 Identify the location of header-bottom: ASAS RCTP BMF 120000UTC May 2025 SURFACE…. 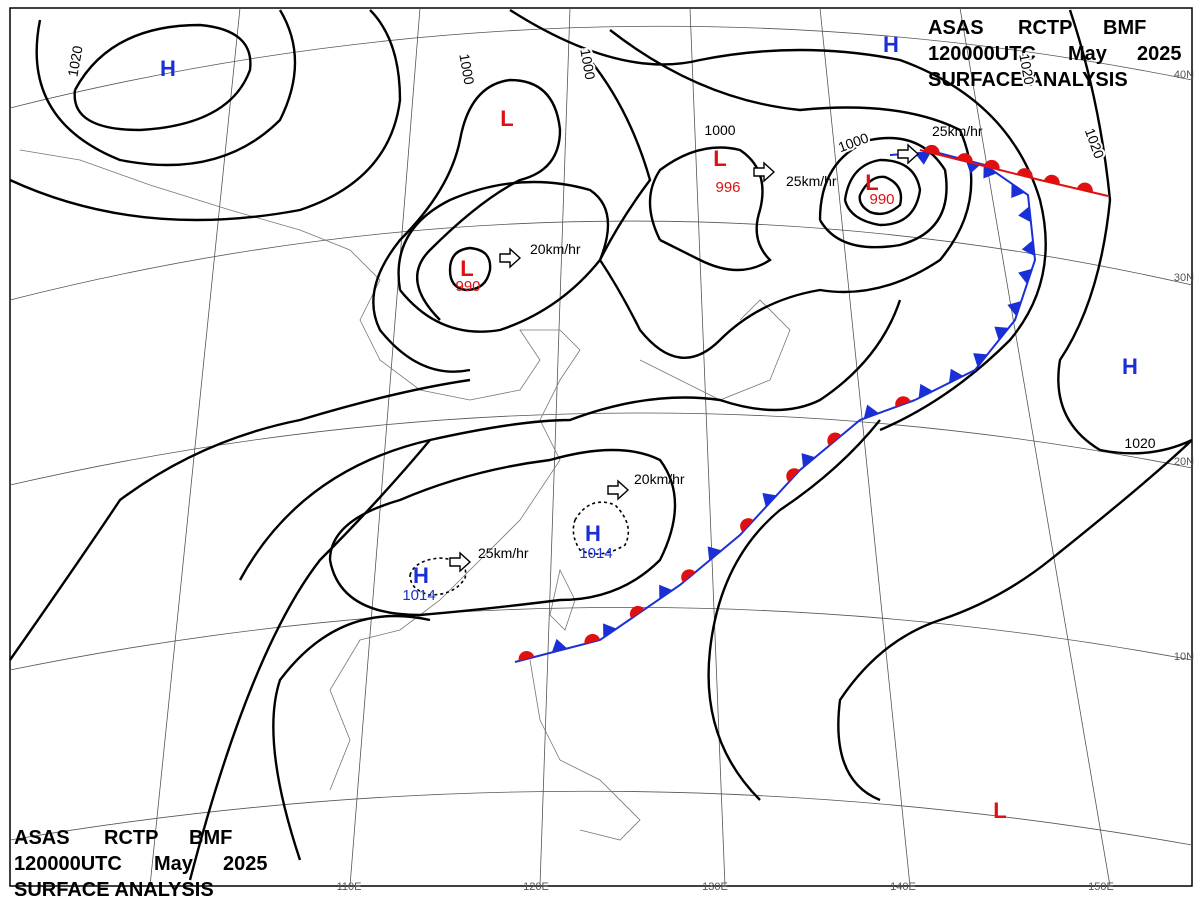
(141, 864).